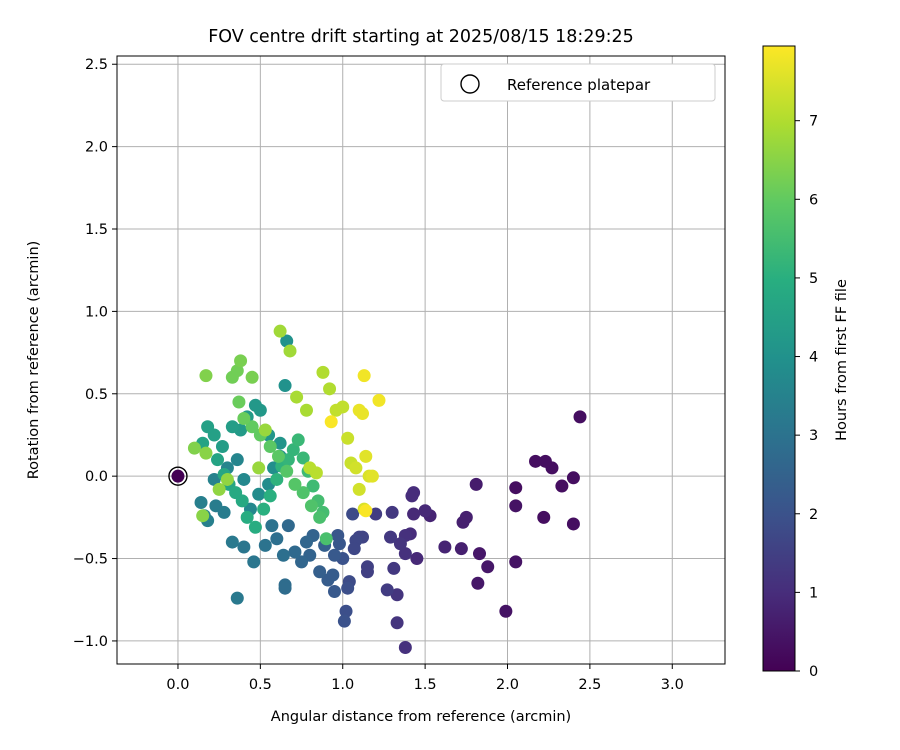 This screenshot has width=900, height=750. What do you see at coordinates (425, 685) in the screenshot?
I see `x-tick-label: 1.5` at bounding box center [425, 685].